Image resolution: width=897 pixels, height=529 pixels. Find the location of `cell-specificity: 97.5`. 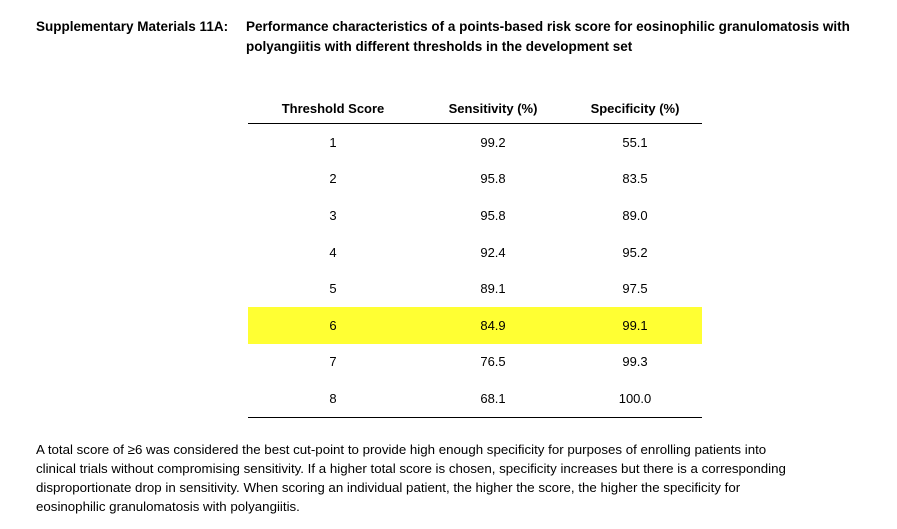

cell-specificity: 97.5 is located at coordinates (635, 289).